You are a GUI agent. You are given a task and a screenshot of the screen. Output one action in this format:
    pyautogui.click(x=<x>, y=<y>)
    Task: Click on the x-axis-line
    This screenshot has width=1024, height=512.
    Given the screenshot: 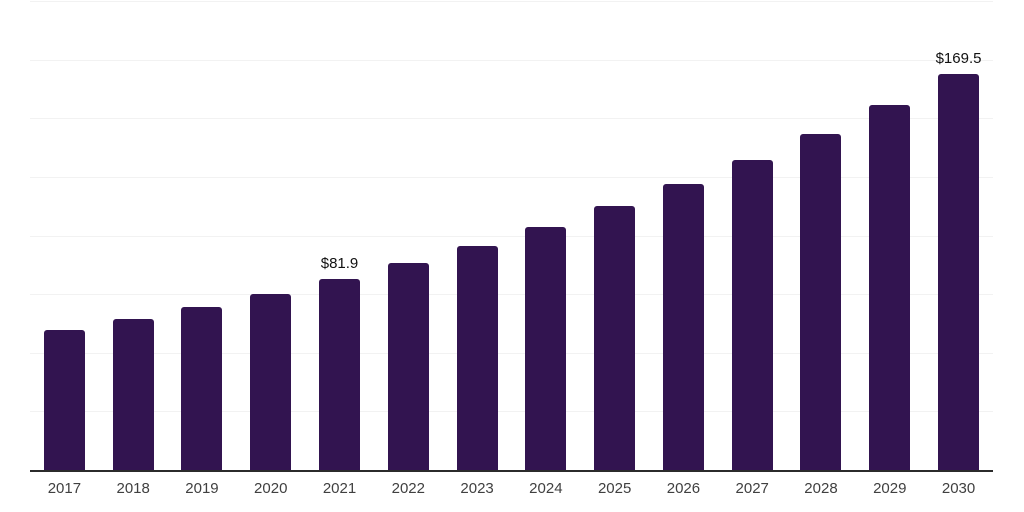 What is the action you would take?
    pyautogui.click(x=511, y=471)
    